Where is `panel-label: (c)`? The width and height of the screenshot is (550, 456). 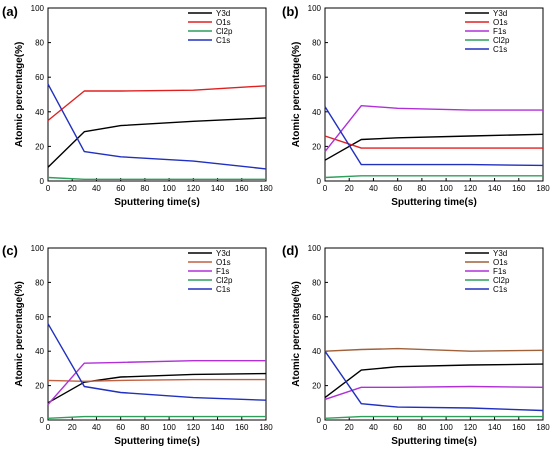 panel-label: (c) is located at coordinates (10, 250).